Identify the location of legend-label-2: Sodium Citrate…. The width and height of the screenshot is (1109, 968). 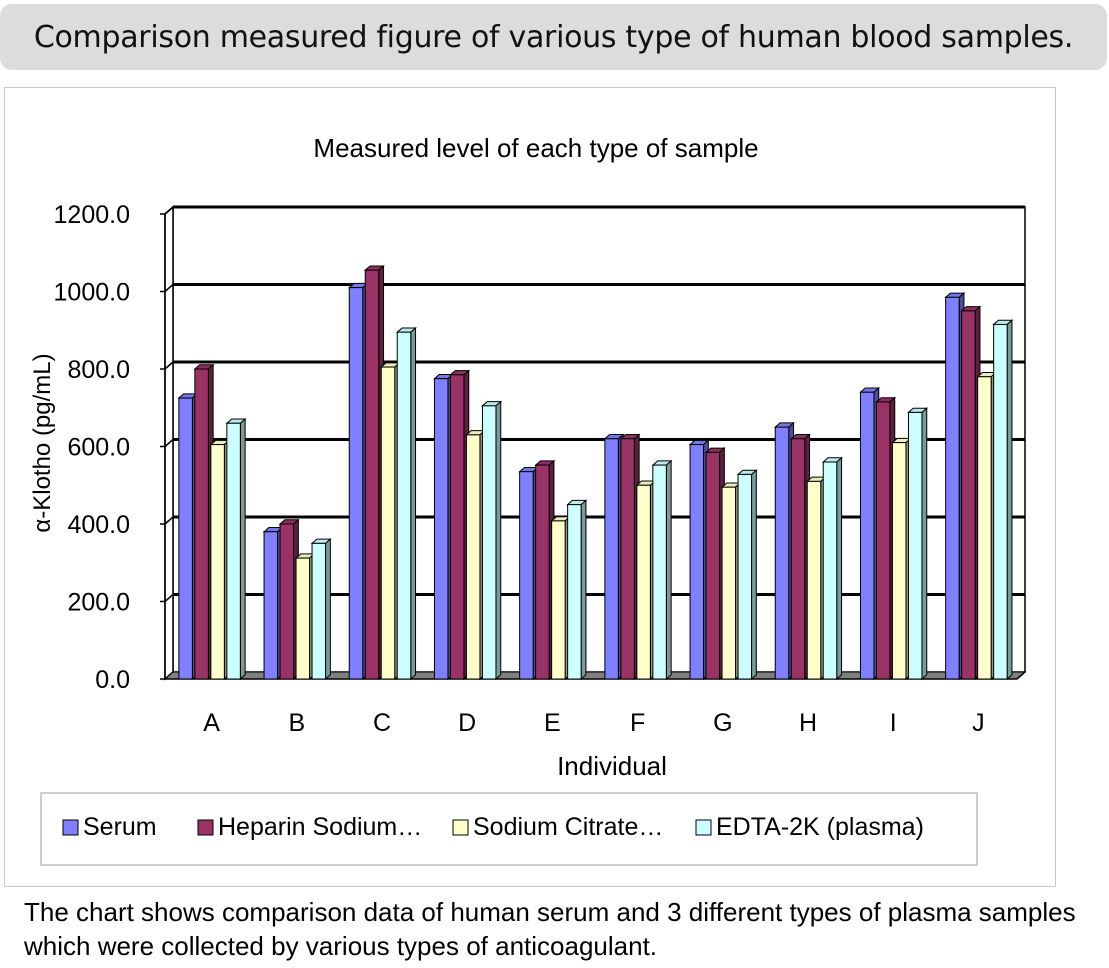
(568, 827).